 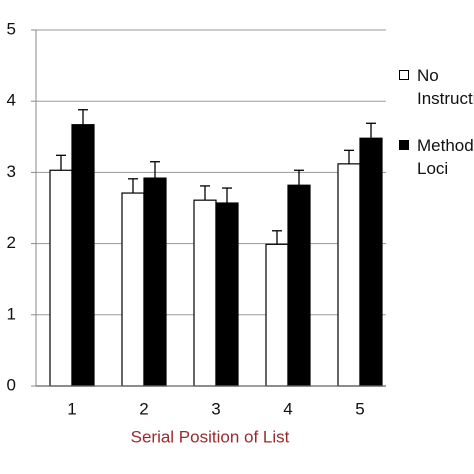 I want to click on legend-item: Method of Loci, so click(x=436, y=157).